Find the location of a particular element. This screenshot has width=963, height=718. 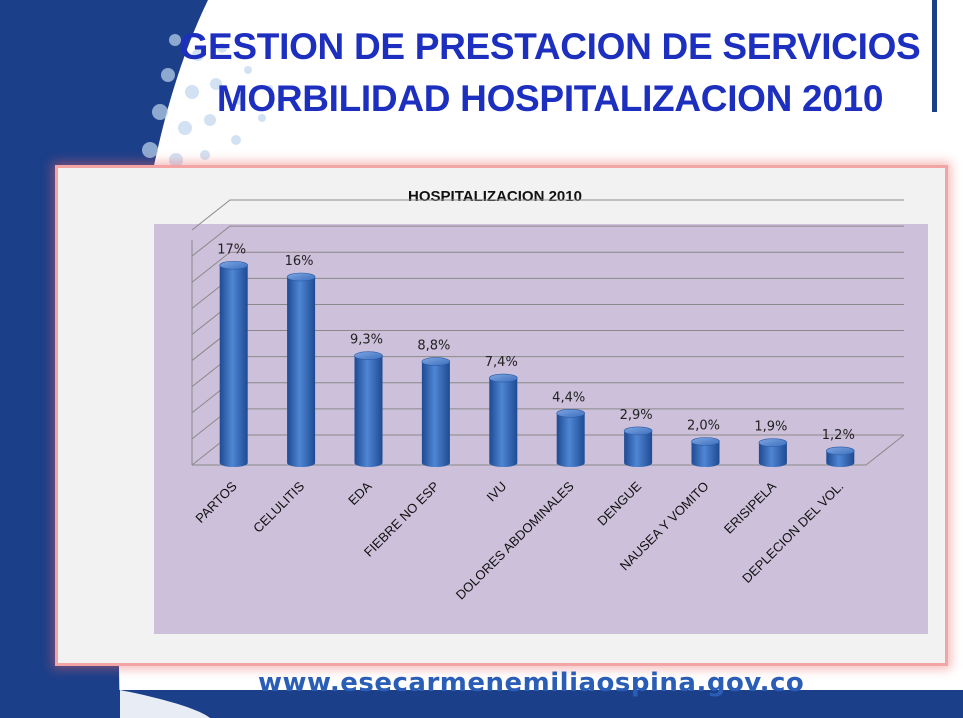

title-accent-bar is located at coordinates (934, 56).